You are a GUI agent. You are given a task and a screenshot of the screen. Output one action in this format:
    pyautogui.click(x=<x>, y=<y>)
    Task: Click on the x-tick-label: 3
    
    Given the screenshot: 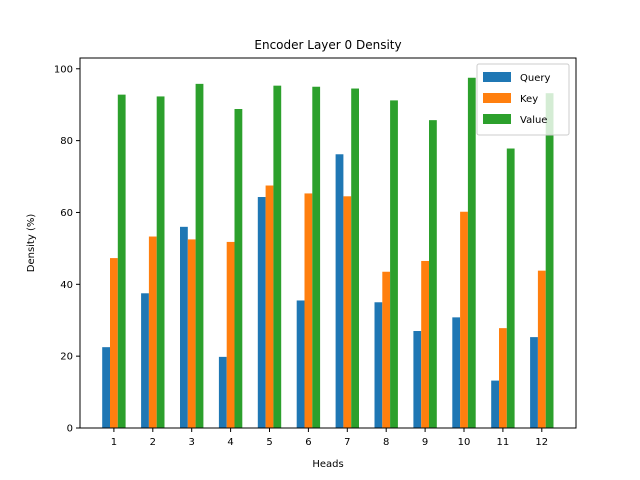 What is the action you would take?
    pyautogui.click(x=192, y=442)
    